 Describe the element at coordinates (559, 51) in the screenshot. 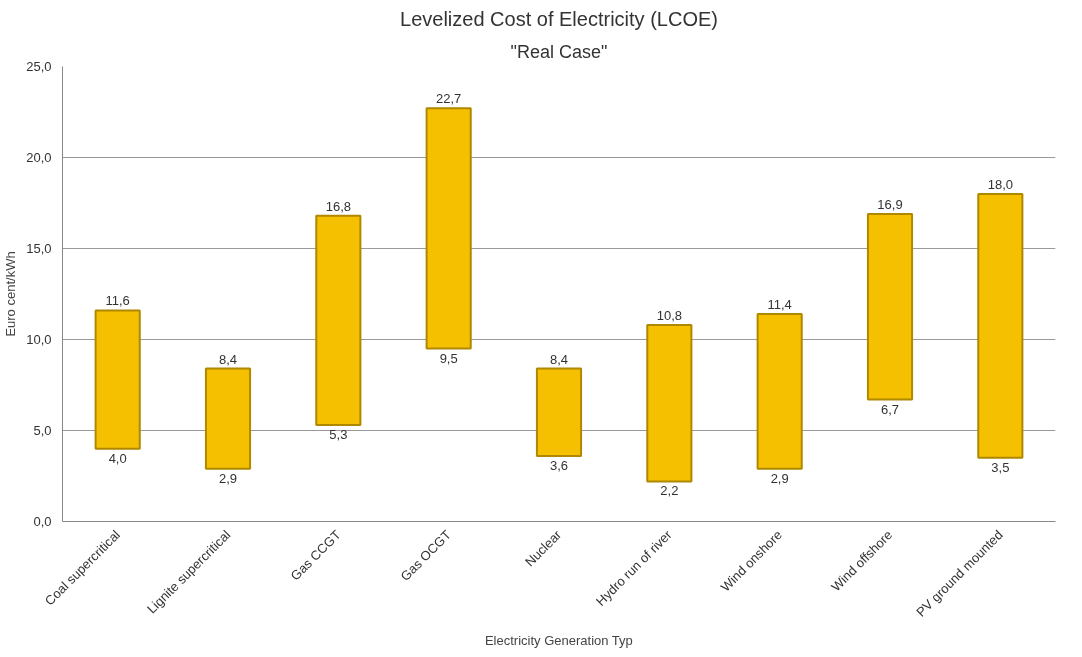

I see `chart-subtitle: "Real Case"` at that location.